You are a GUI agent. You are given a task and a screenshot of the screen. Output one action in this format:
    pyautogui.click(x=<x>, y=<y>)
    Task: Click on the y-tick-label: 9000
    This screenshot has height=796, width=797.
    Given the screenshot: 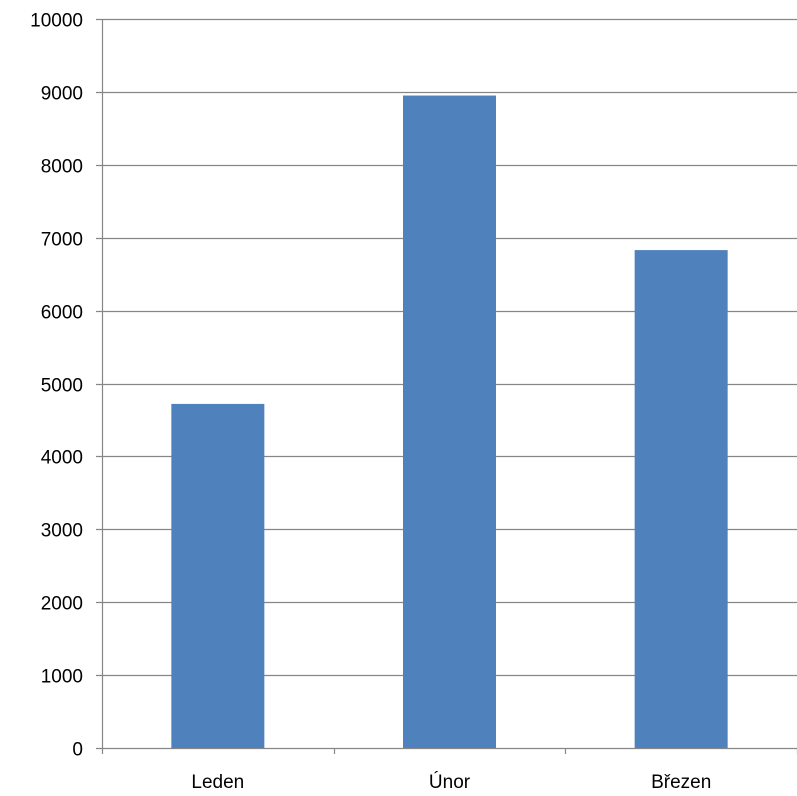 What is the action you would take?
    pyautogui.click(x=62, y=94)
    